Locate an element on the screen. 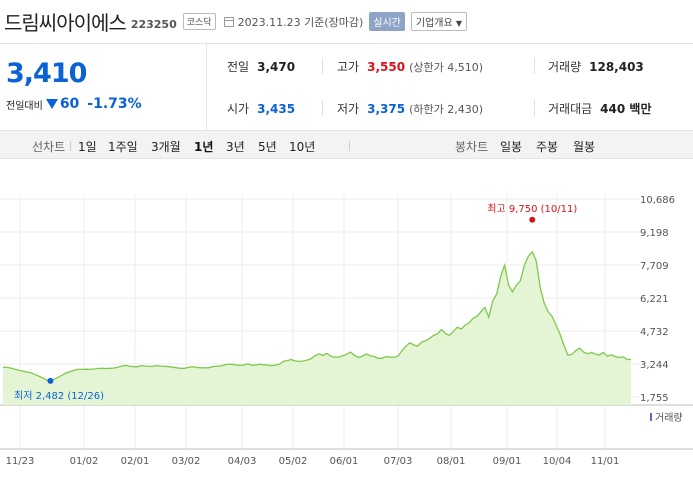 The height and width of the screenshot is (490, 693). tab-1y: 1년 is located at coordinates (204, 147).